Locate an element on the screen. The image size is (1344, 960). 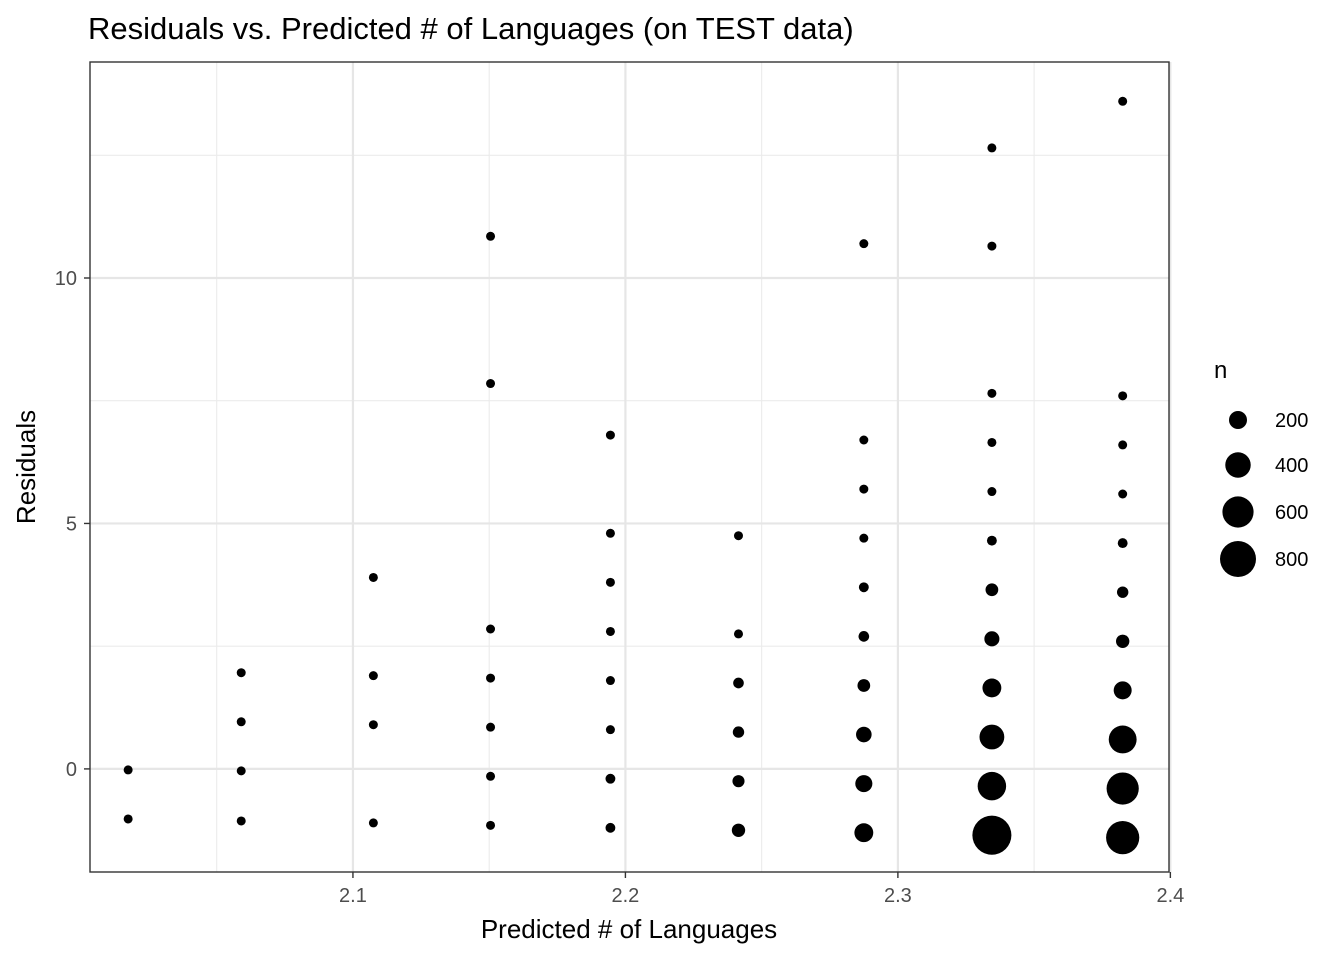
x-tick-label: 2.3 is located at coordinates (898, 896).